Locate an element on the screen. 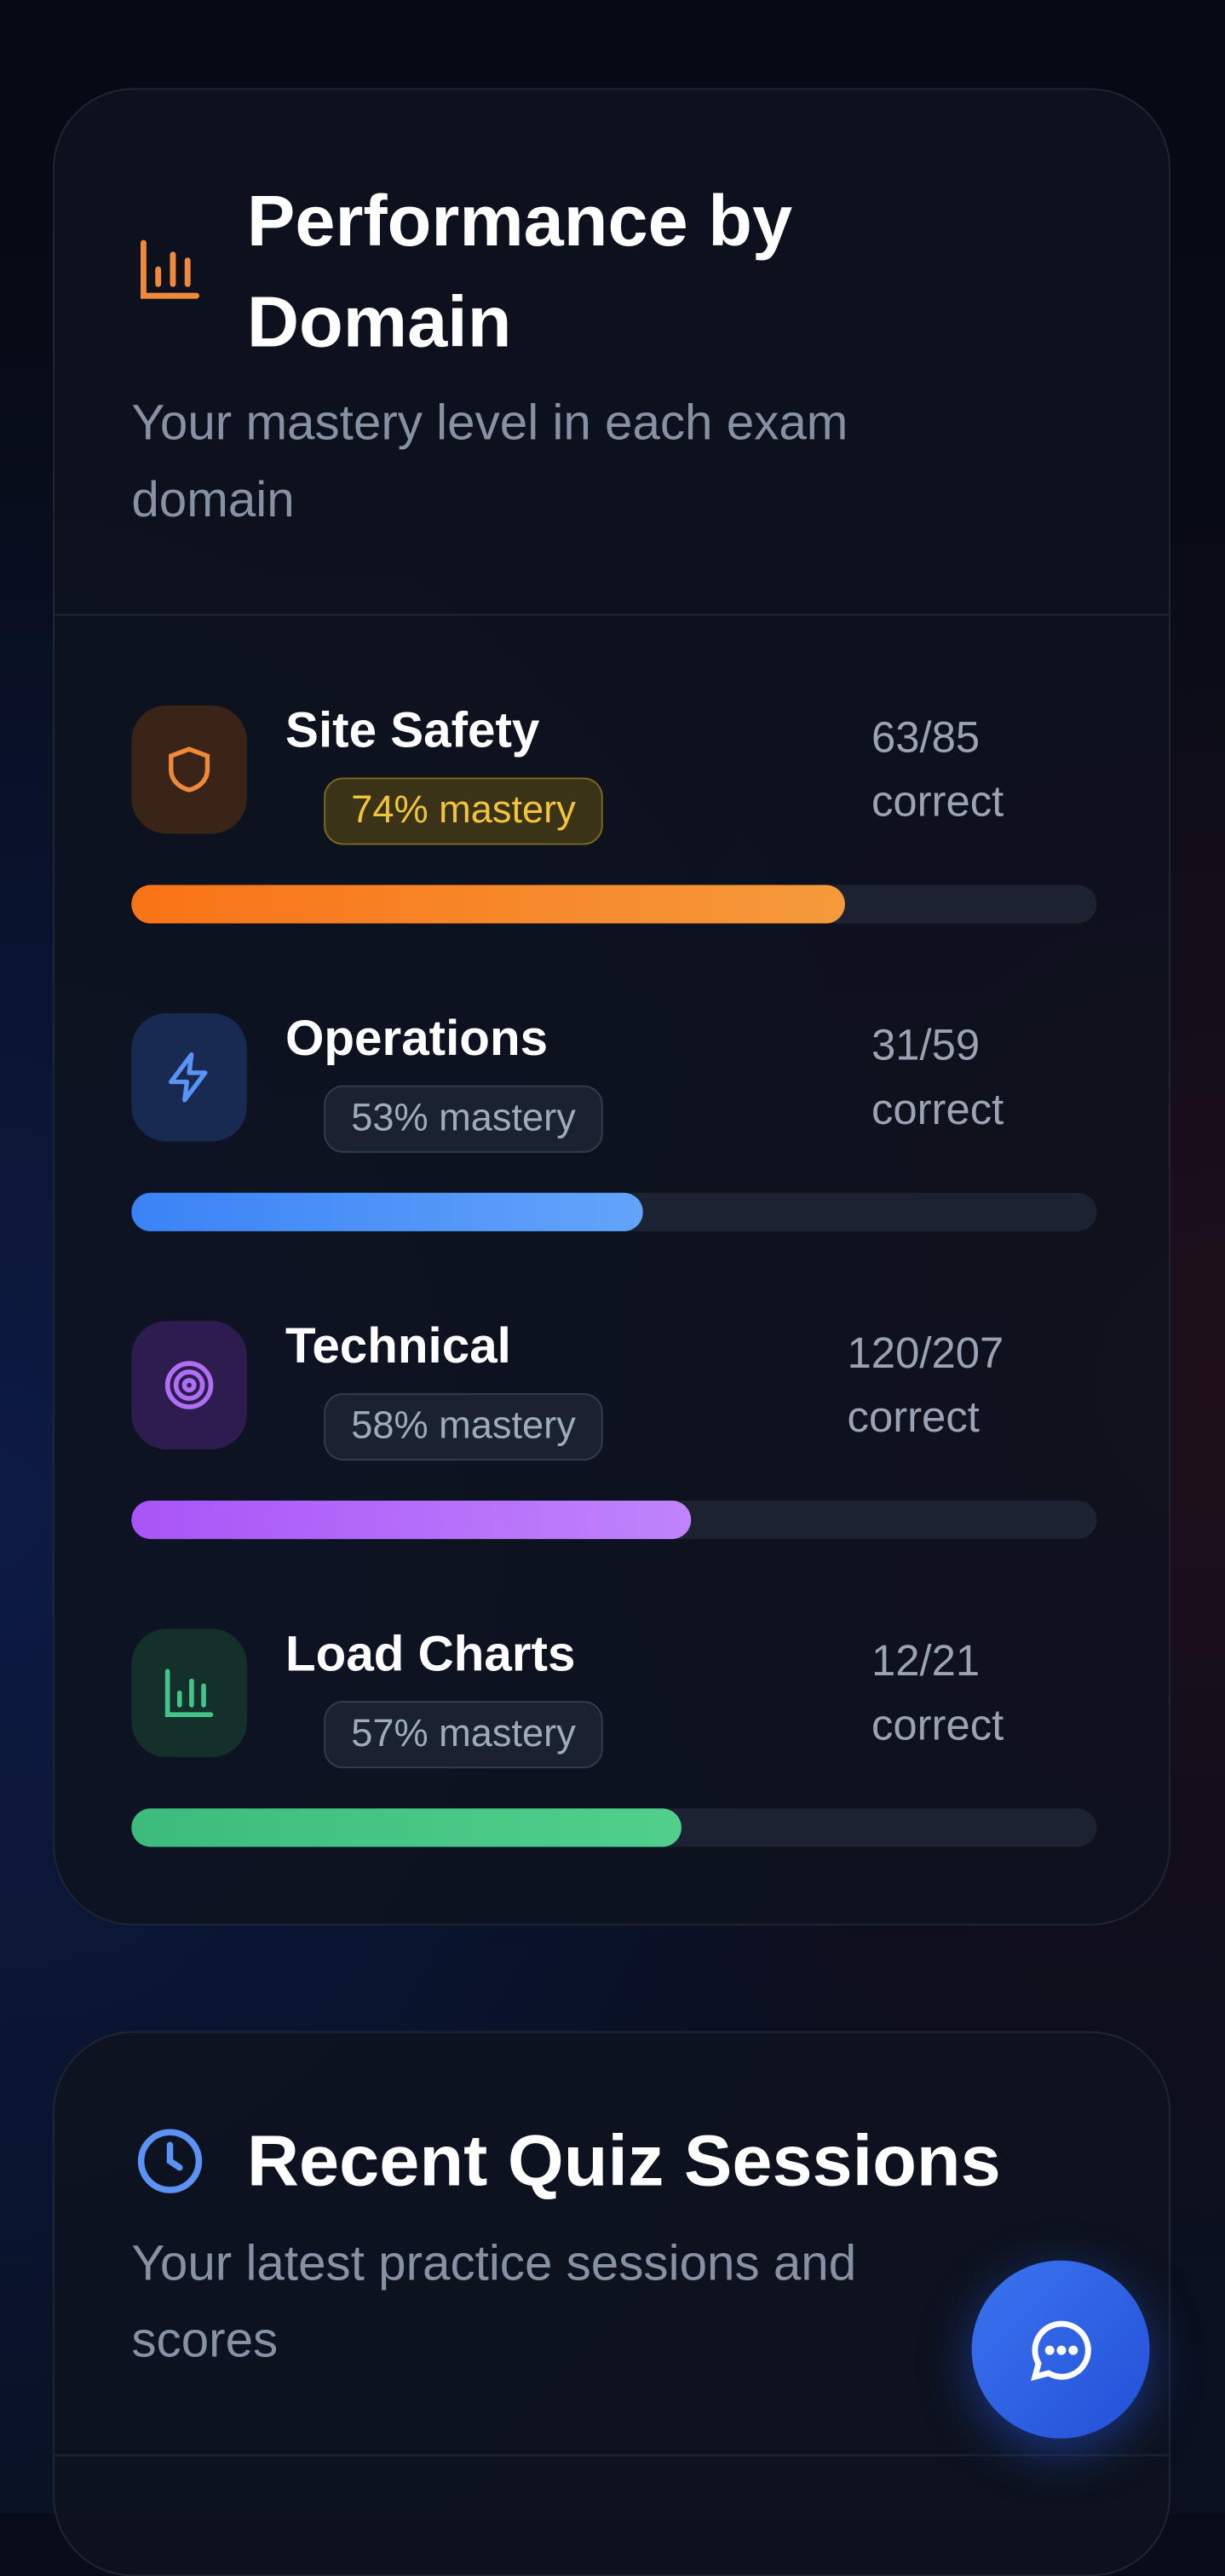 The width and height of the screenshot is (1225, 2576). correct-count: 31/59 correct is located at coordinates (937, 1077).